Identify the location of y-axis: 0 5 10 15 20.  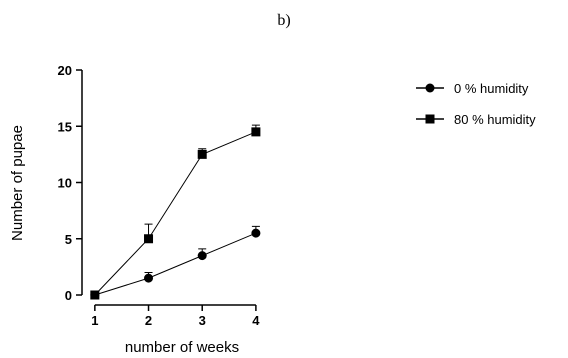
(70, 183).